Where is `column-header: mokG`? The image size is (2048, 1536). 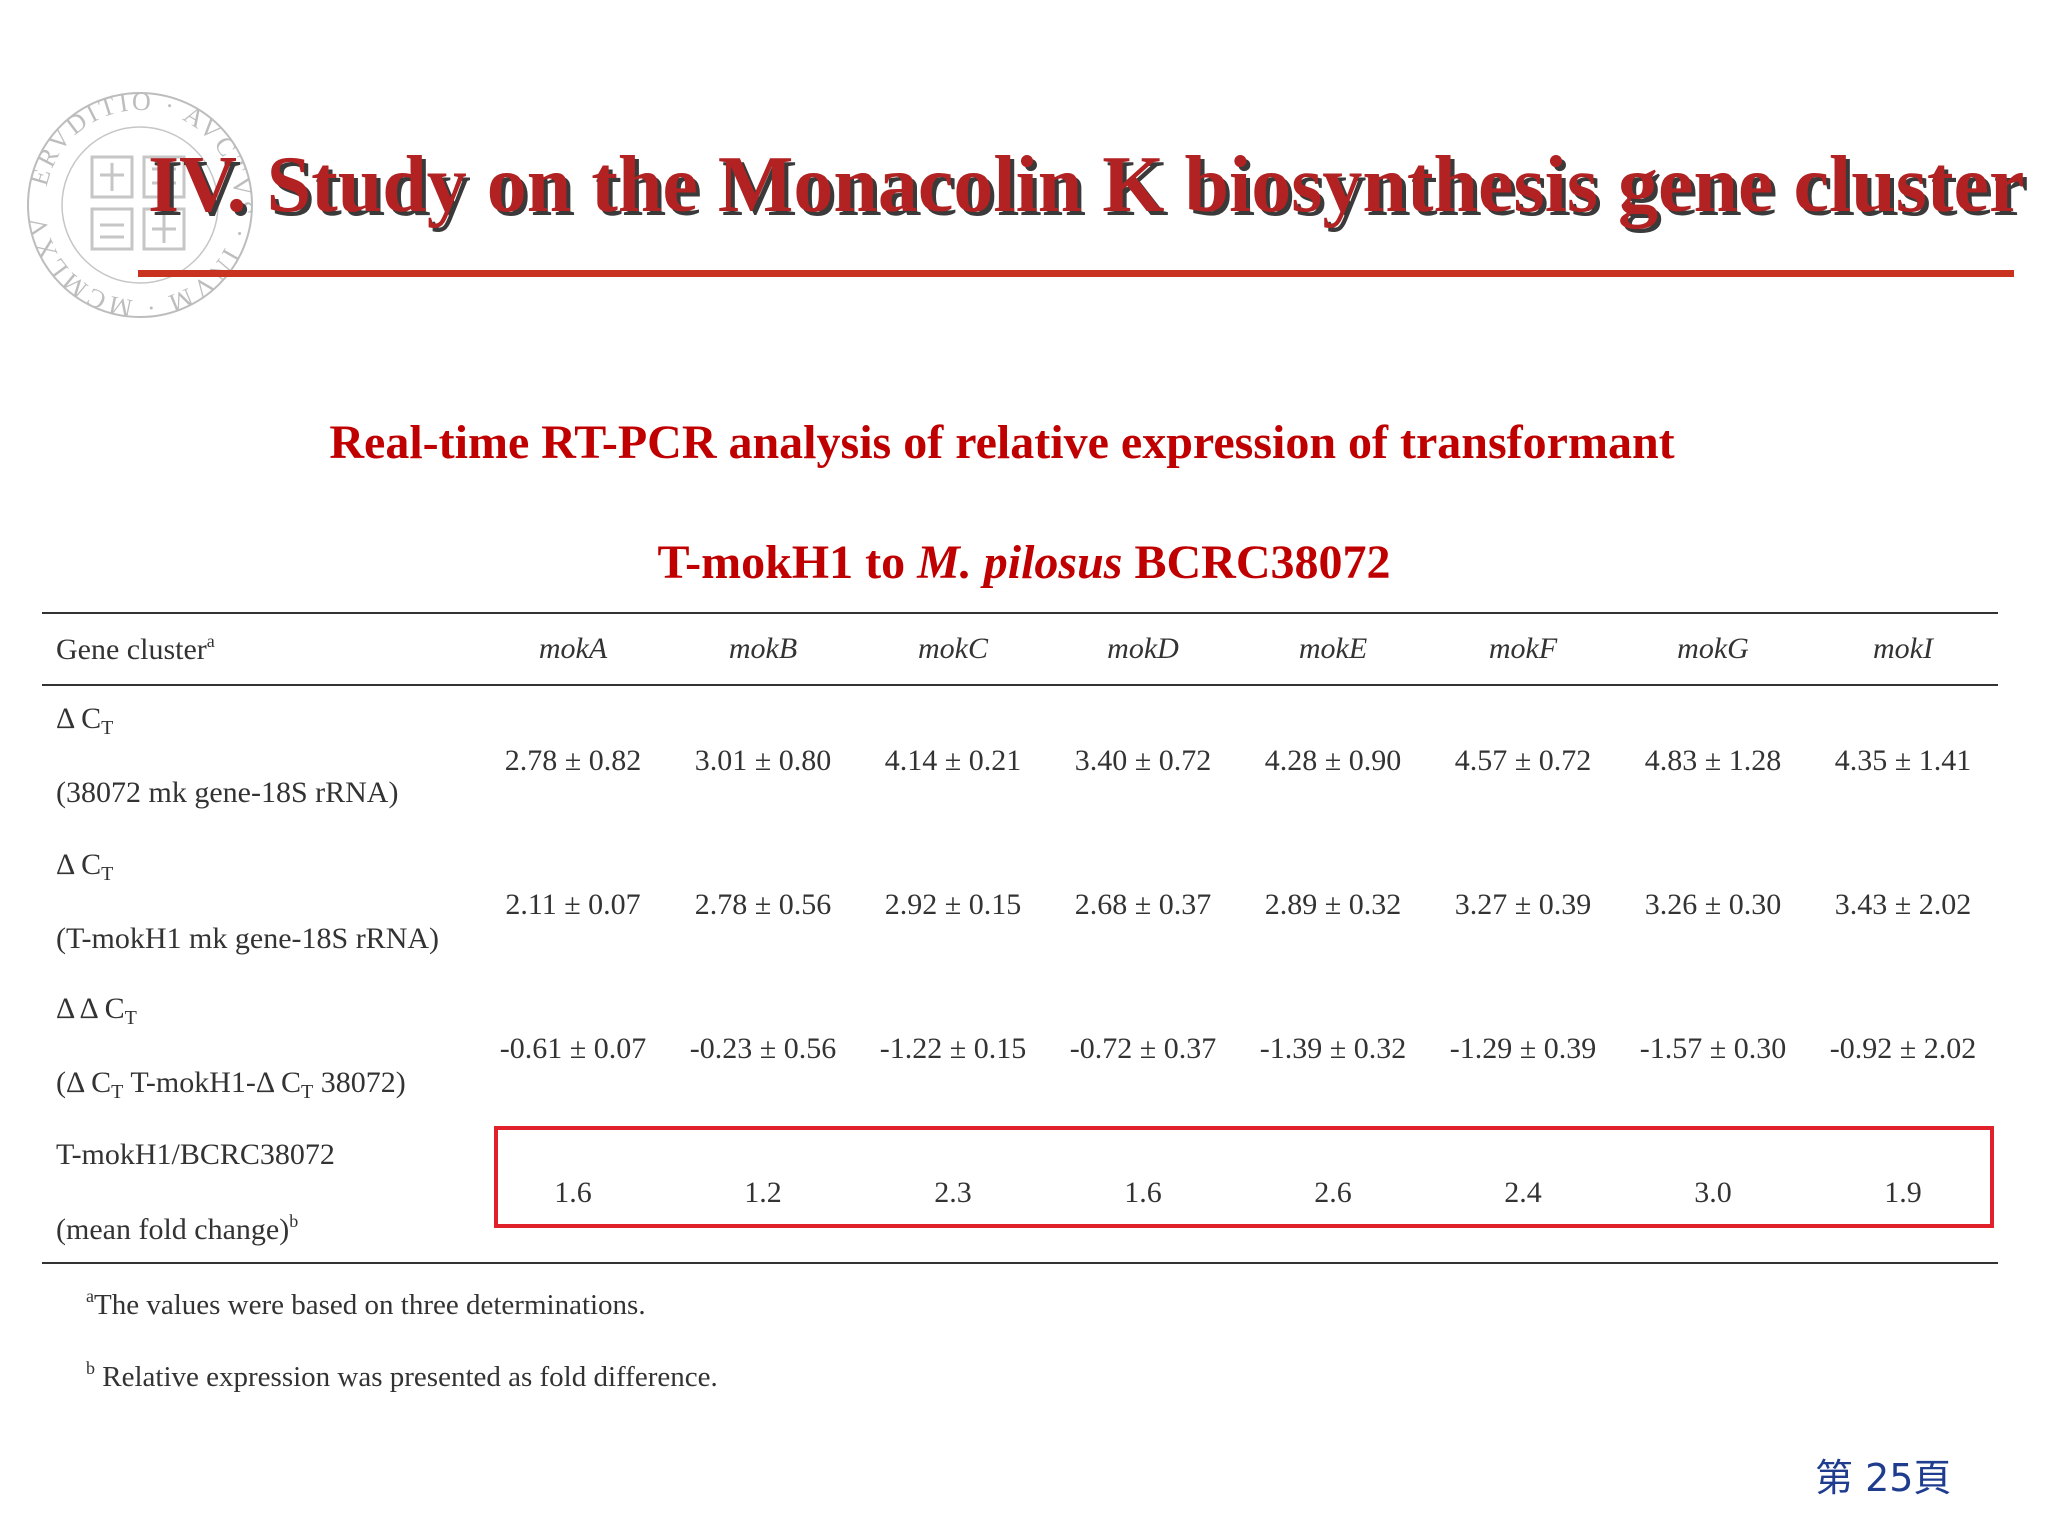 column-header: mokG is located at coordinates (1713, 648).